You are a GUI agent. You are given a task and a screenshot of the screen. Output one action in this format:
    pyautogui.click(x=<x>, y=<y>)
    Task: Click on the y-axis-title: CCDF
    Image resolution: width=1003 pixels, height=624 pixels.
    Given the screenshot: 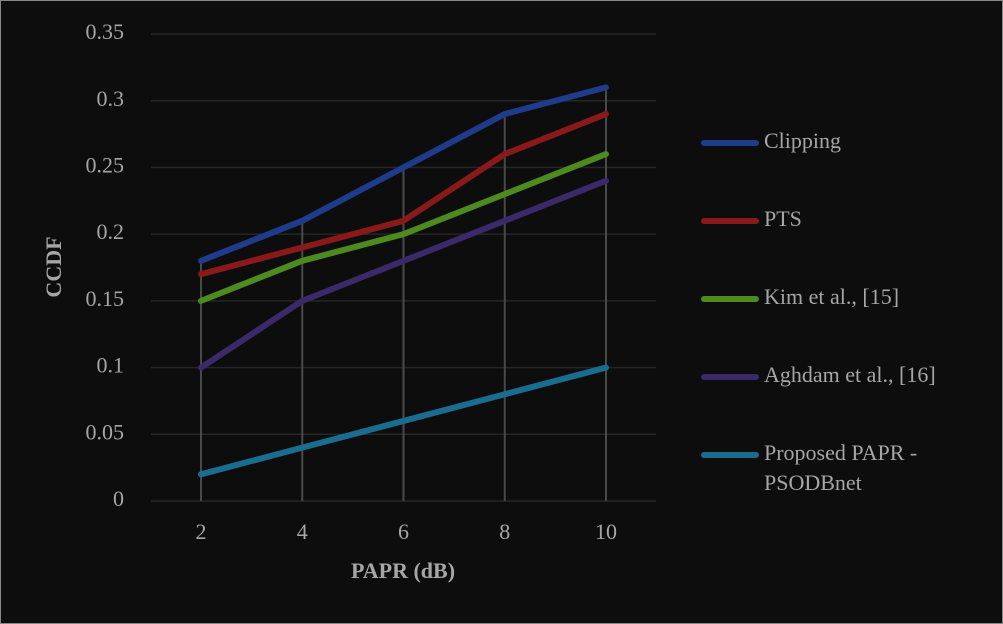 What is the action you would take?
    pyautogui.click(x=53, y=266)
    